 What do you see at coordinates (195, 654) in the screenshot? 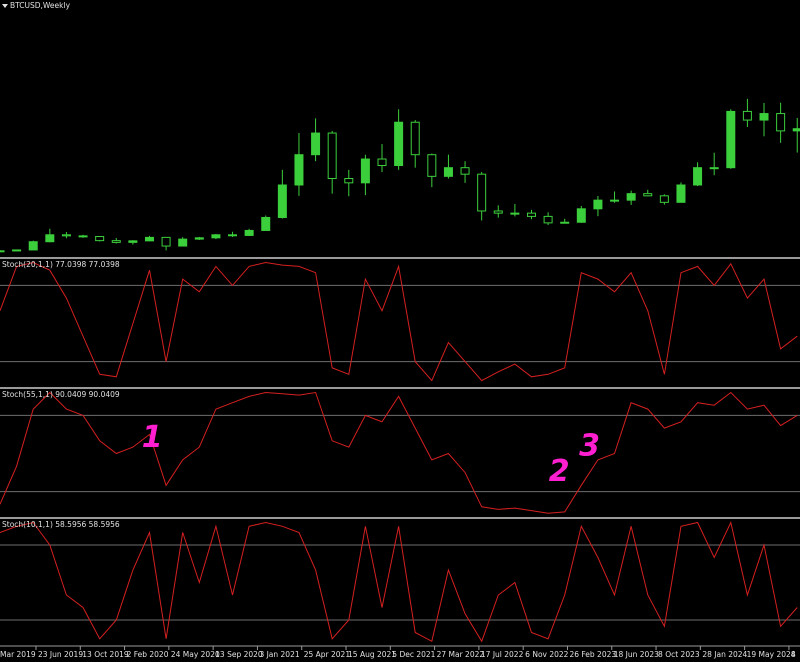
I see `x-tick-label: 24 May 2020` at bounding box center [195, 654].